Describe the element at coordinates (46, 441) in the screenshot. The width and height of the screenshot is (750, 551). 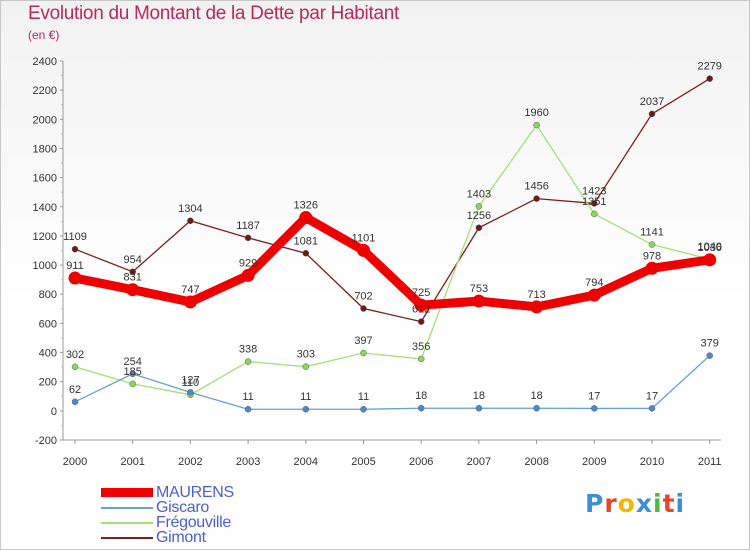
I see `y-tick-label: -200` at that location.